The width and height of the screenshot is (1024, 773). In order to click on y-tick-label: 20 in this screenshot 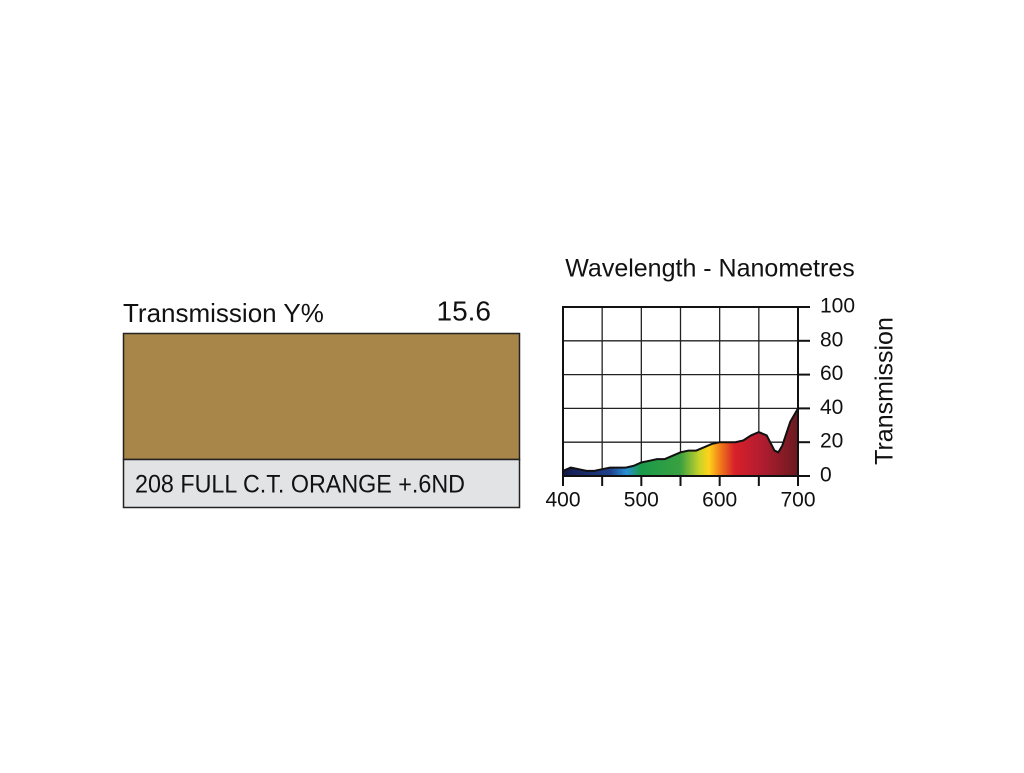, I will do `click(831, 441)`.